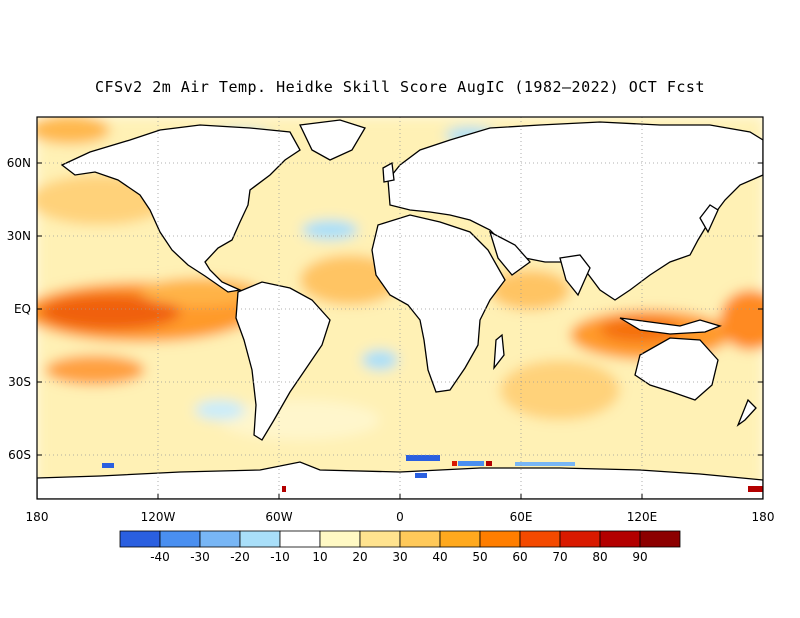 The height and width of the screenshot is (618, 800). What do you see at coordinates (575, 275) in the screenshot?
I see `india` at bounding box center [575, 275].